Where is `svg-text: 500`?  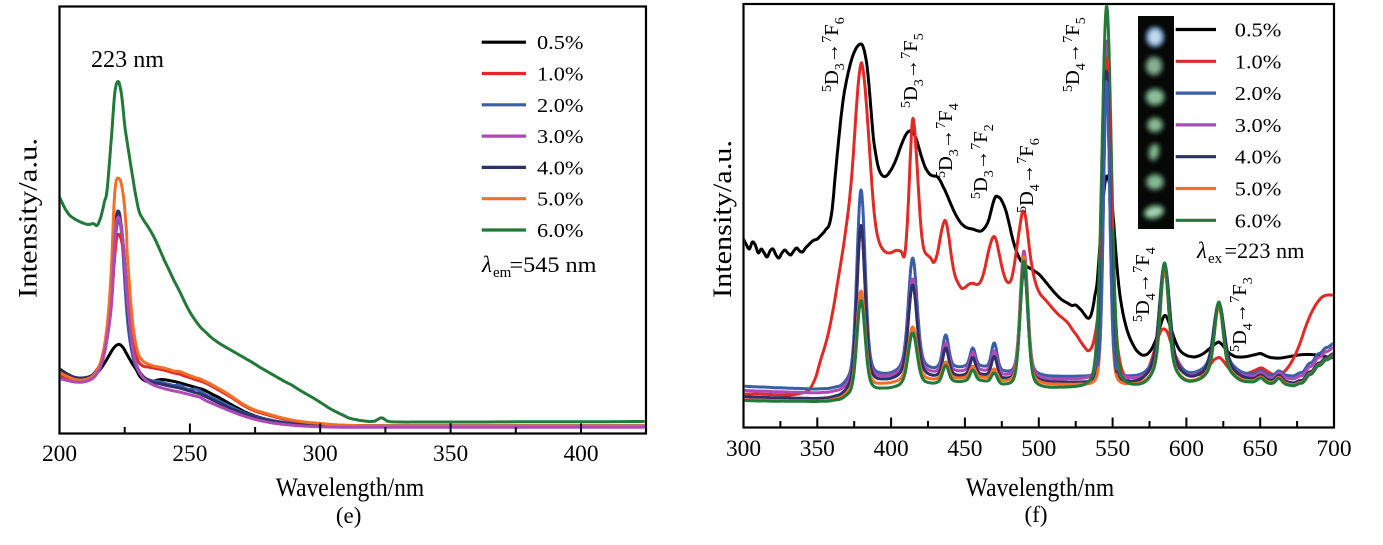
svg-text: 500 is located at coordinates (1038, 449).